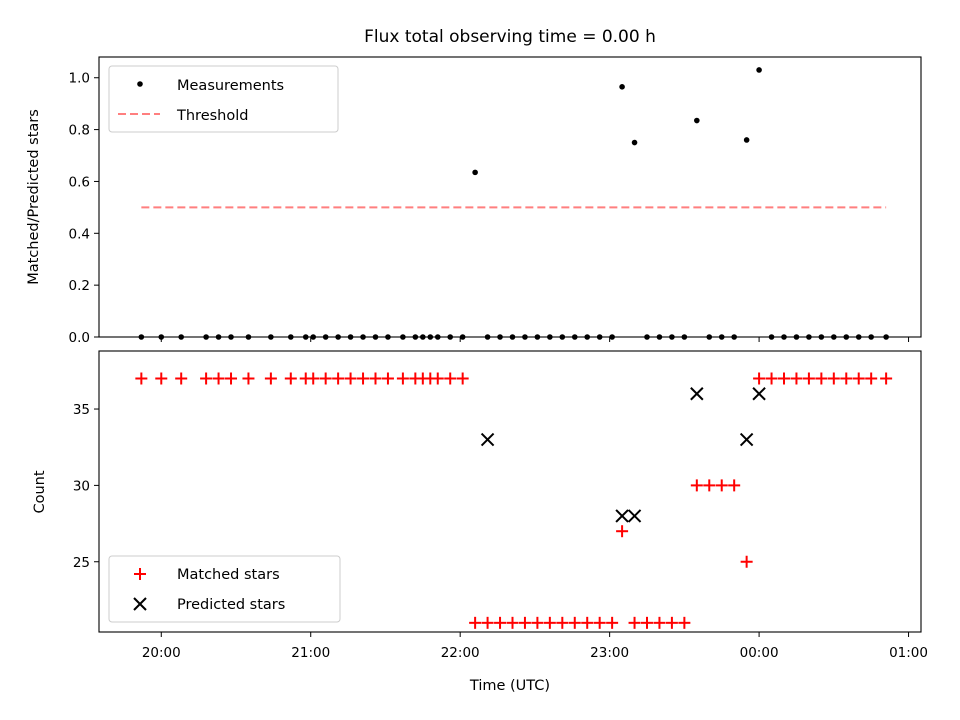 This screenshot has width=960, height=720. Describe the element at coordinates (231, 605) in the screenshot. I see `legend-predicted-label: Predicted stars` at that location.